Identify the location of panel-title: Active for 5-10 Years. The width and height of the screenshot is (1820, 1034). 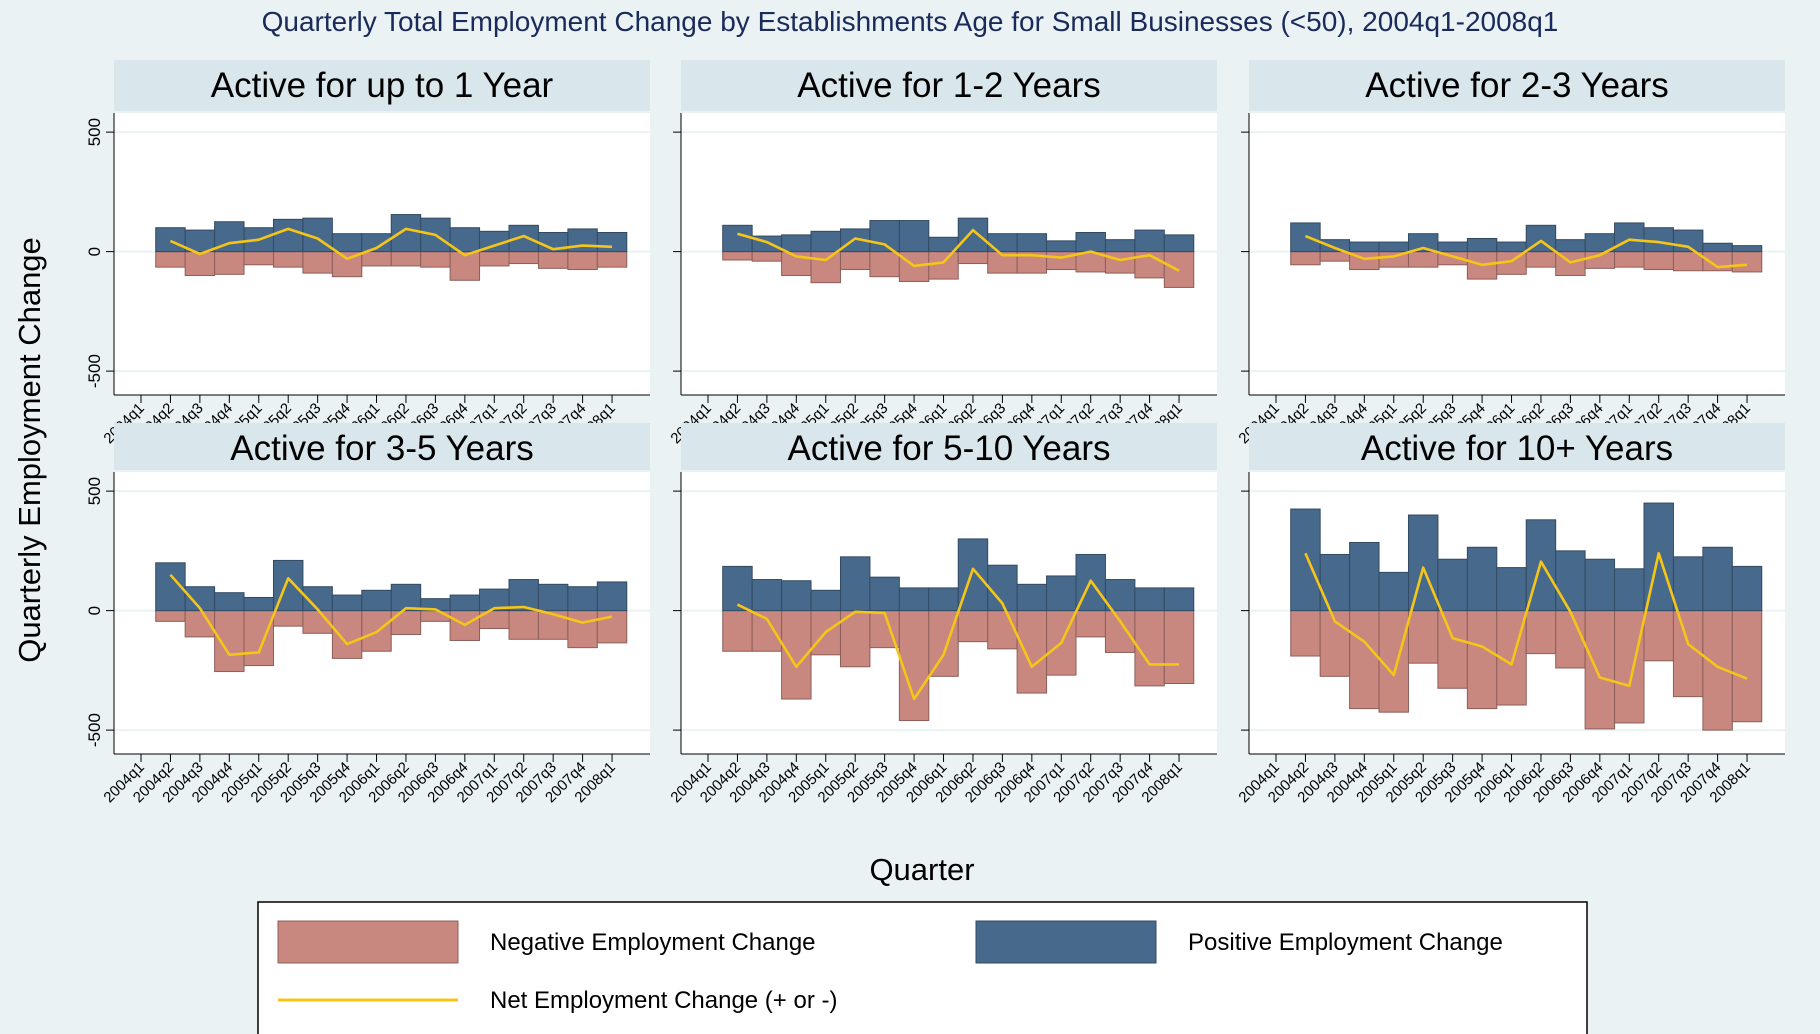
(949, 448).